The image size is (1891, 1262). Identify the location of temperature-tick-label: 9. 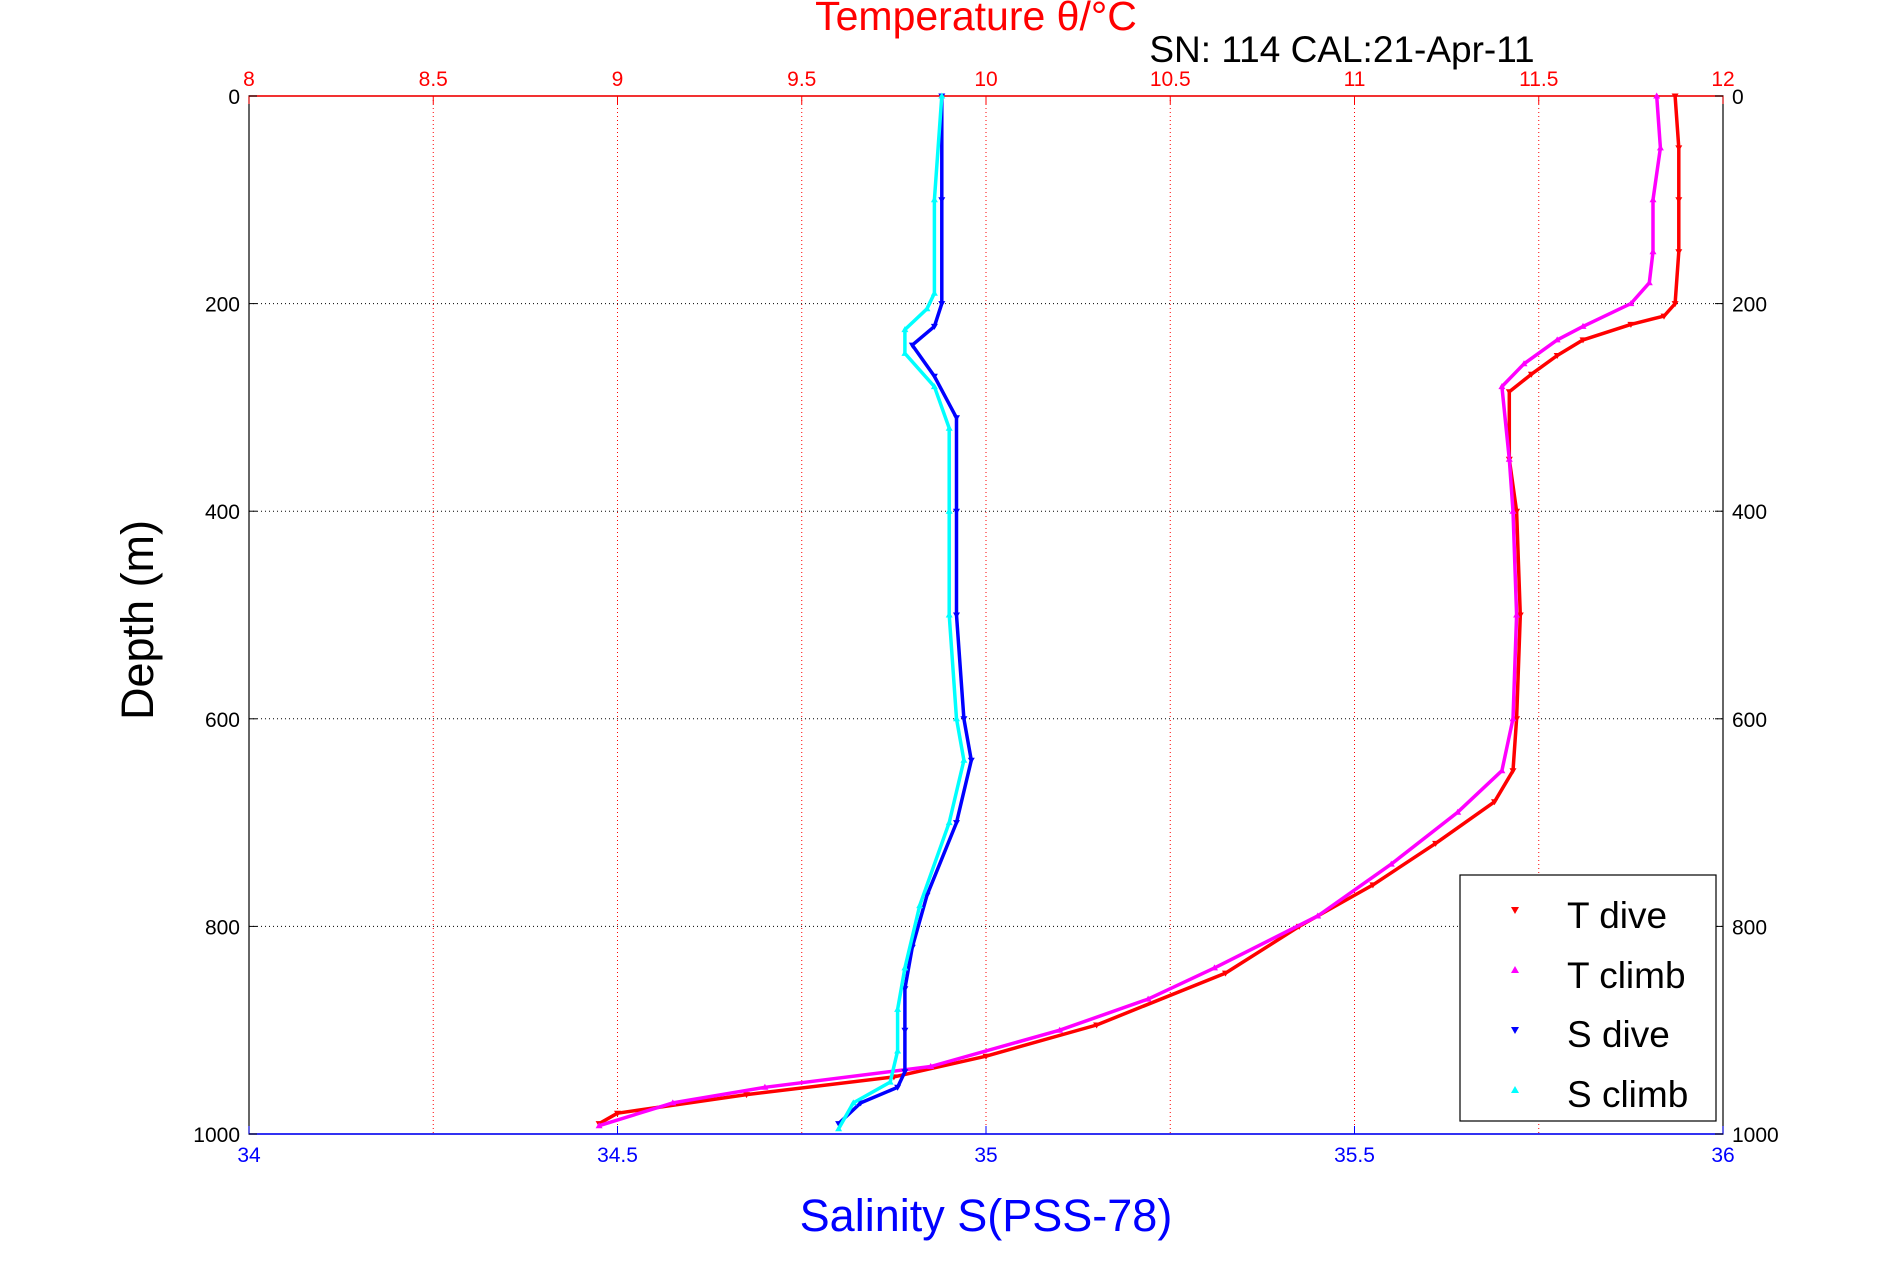
(618, 79).